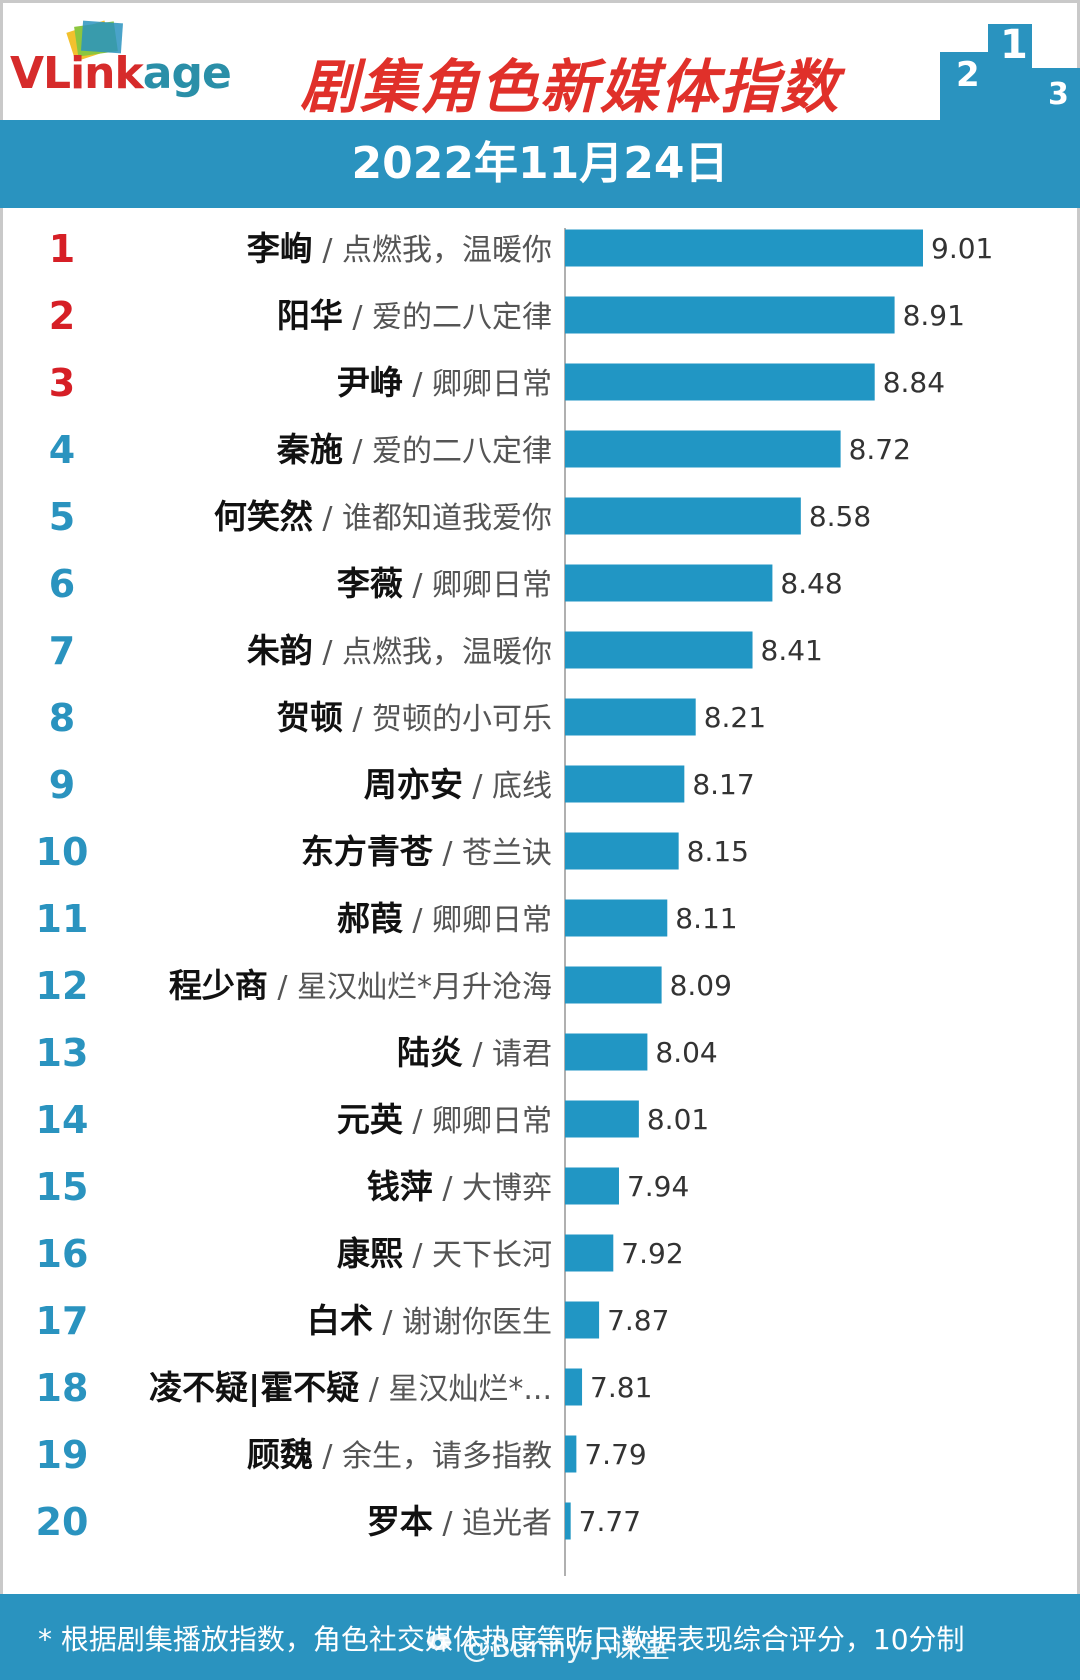 The height and width of the screenshot is (1680, 1080). What do you see at coordinates (62, 718) in the screenshot?
I see `rank-label: 8` at bounding box center [62, 718].